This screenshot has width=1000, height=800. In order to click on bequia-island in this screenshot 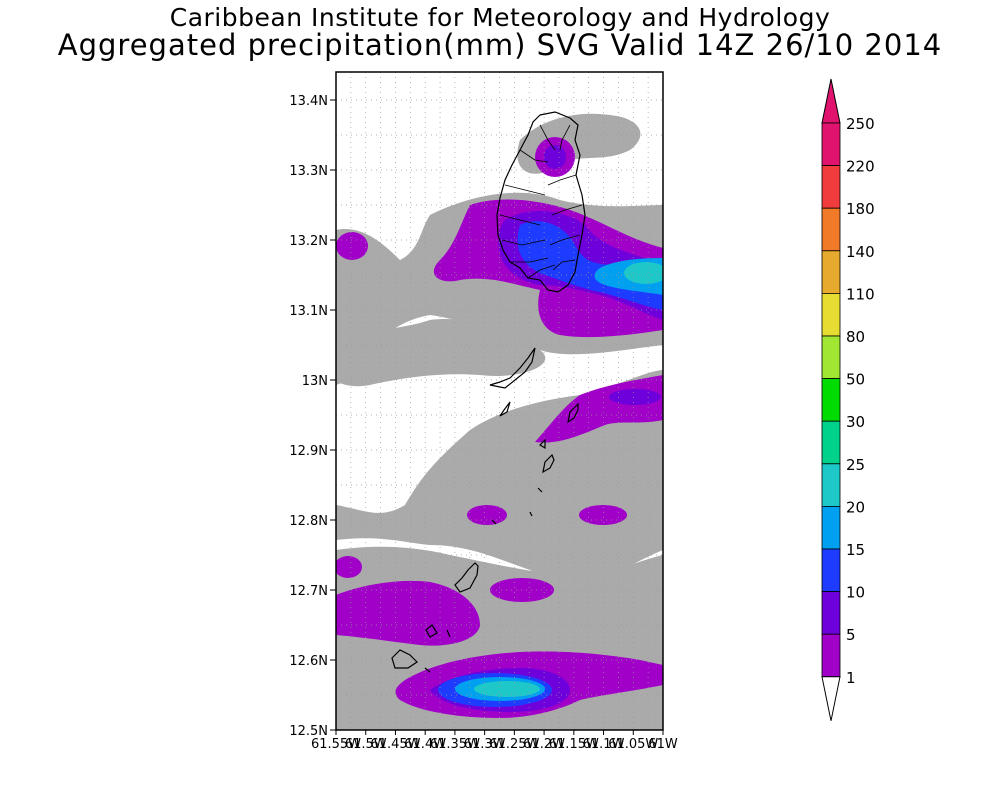, I will do `click(512, 368)`.